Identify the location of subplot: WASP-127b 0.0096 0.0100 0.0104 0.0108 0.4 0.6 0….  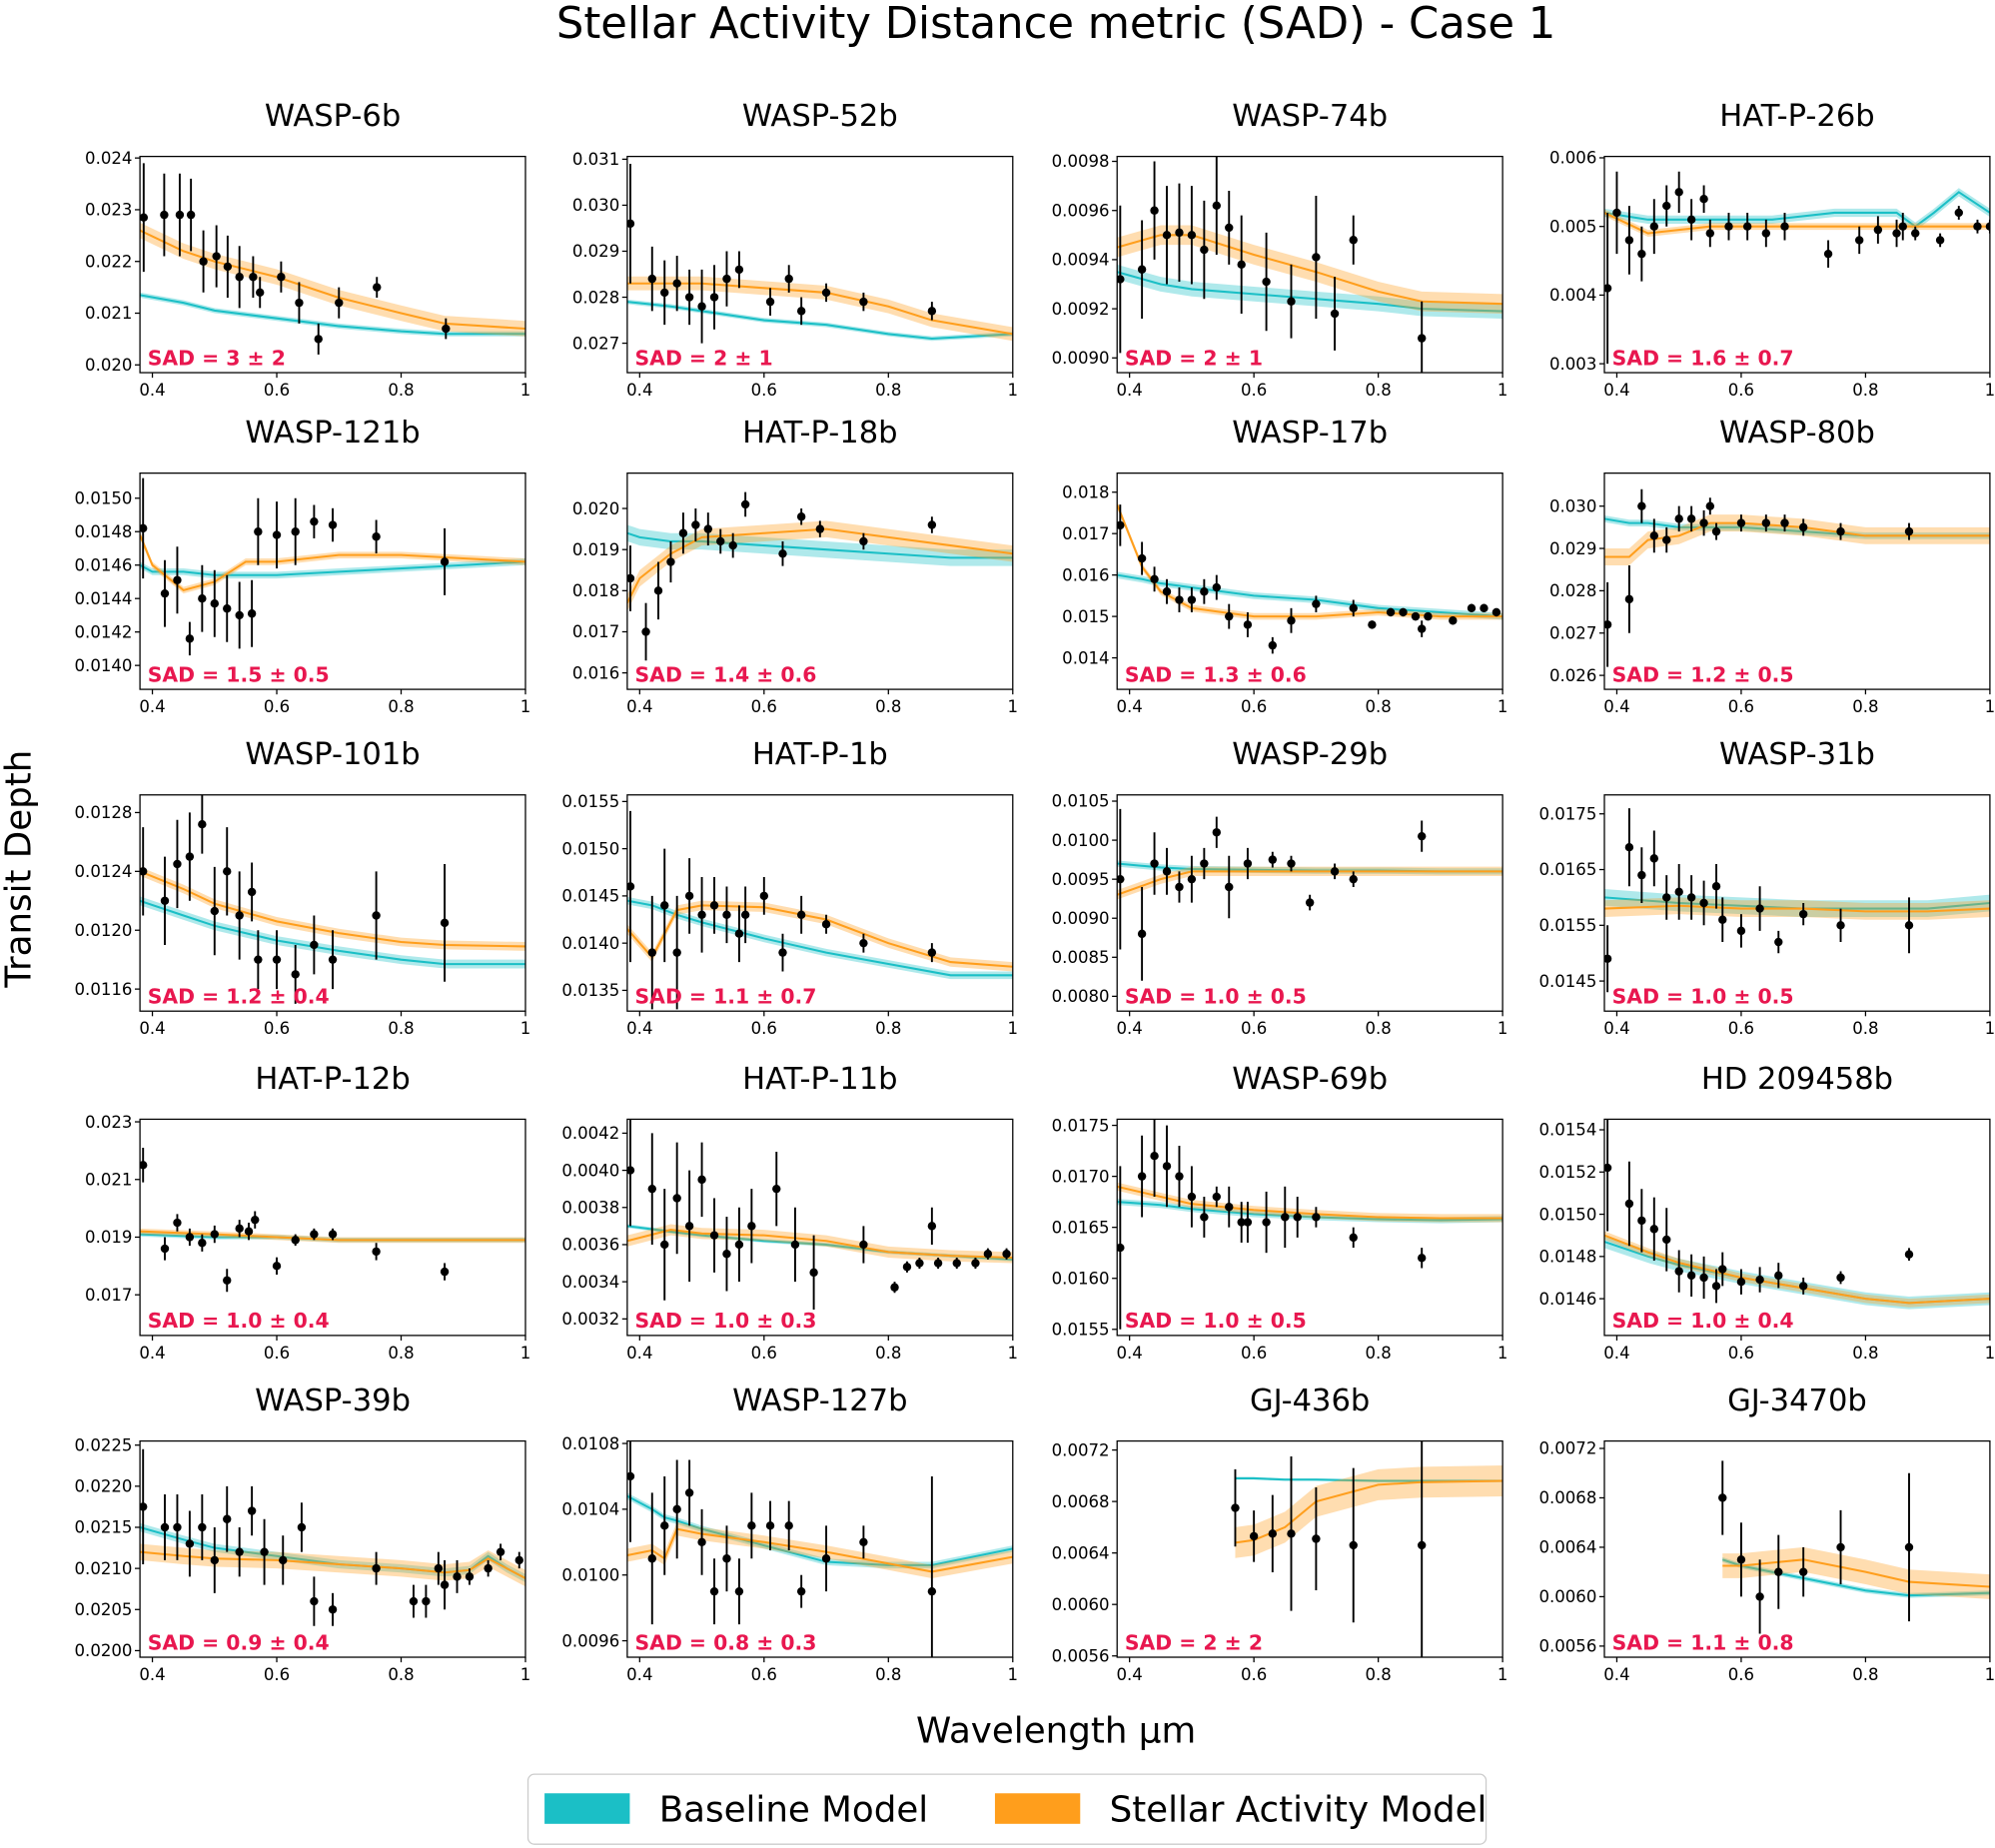
(790, 1534).